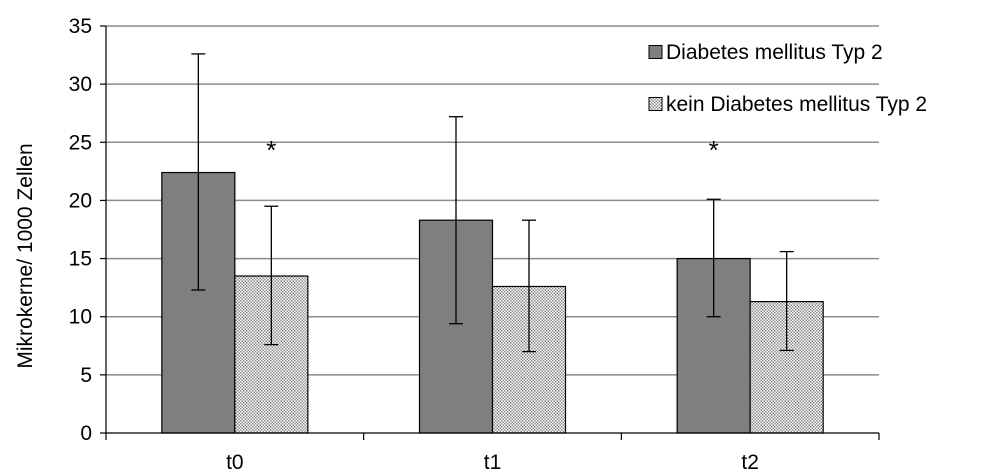  Describe the element at coordinates (235, 462) in the screenshot. I see `x-tick-label: t0` at that location.